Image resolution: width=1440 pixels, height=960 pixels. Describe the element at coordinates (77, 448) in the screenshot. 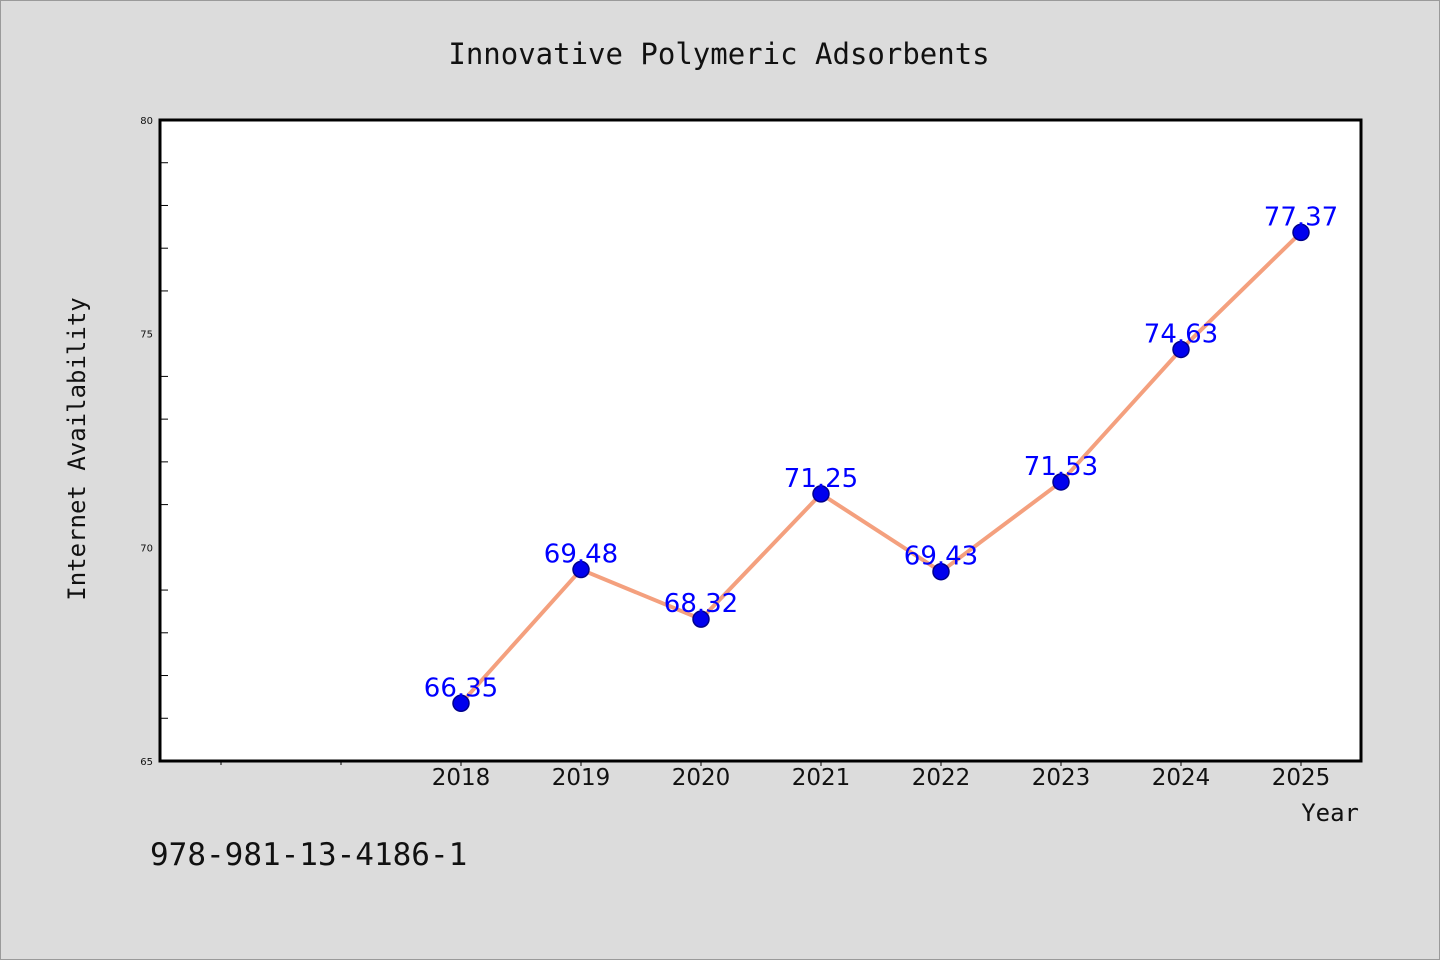

I see `y-axis-title: Internet Availability` at that location.